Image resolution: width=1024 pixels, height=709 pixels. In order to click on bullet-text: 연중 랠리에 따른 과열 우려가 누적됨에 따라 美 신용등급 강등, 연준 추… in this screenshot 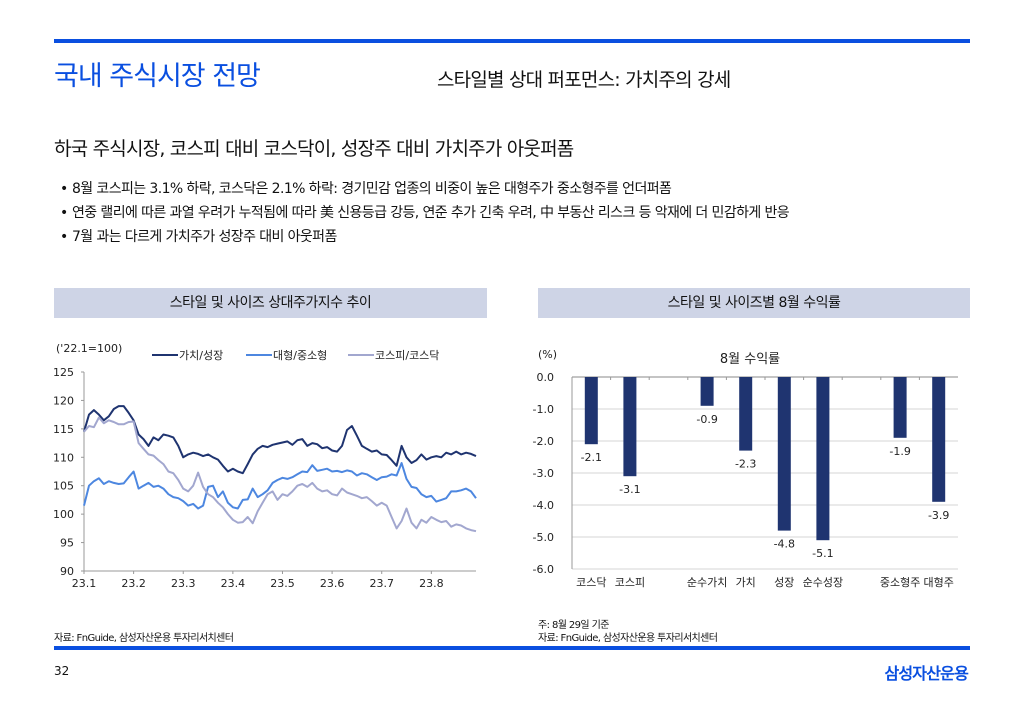, I will do `click(431, 213)`.